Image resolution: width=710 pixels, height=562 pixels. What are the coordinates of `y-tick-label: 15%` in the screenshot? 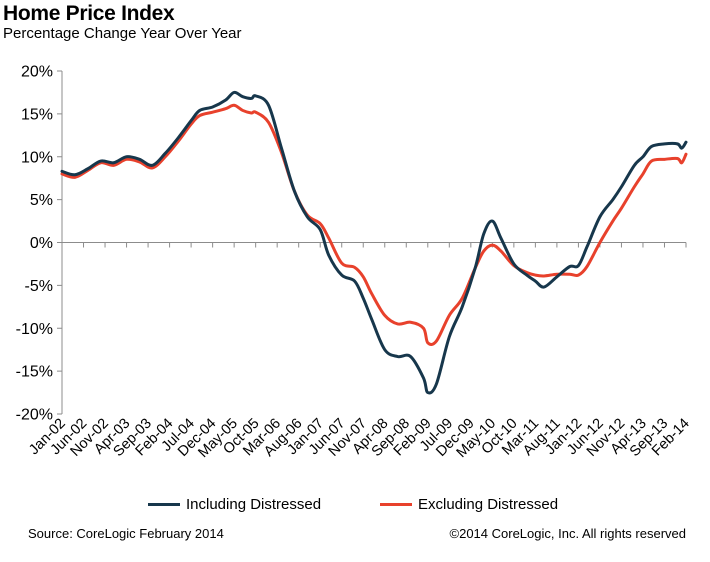 It's located at (37, 114).